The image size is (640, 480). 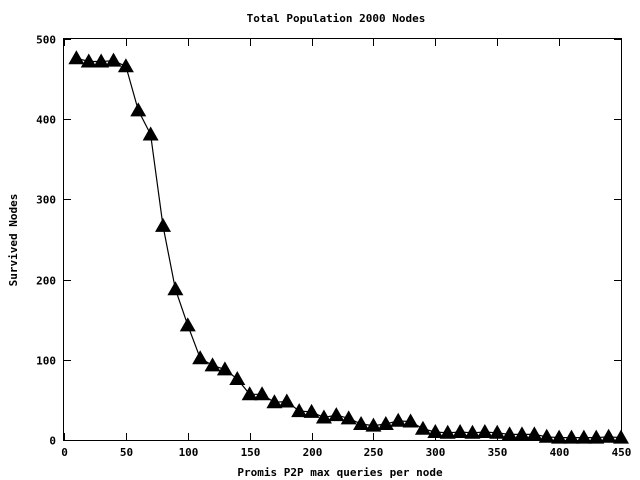 I want to click on y-tick-label: 400, so click(x=46, y=120).